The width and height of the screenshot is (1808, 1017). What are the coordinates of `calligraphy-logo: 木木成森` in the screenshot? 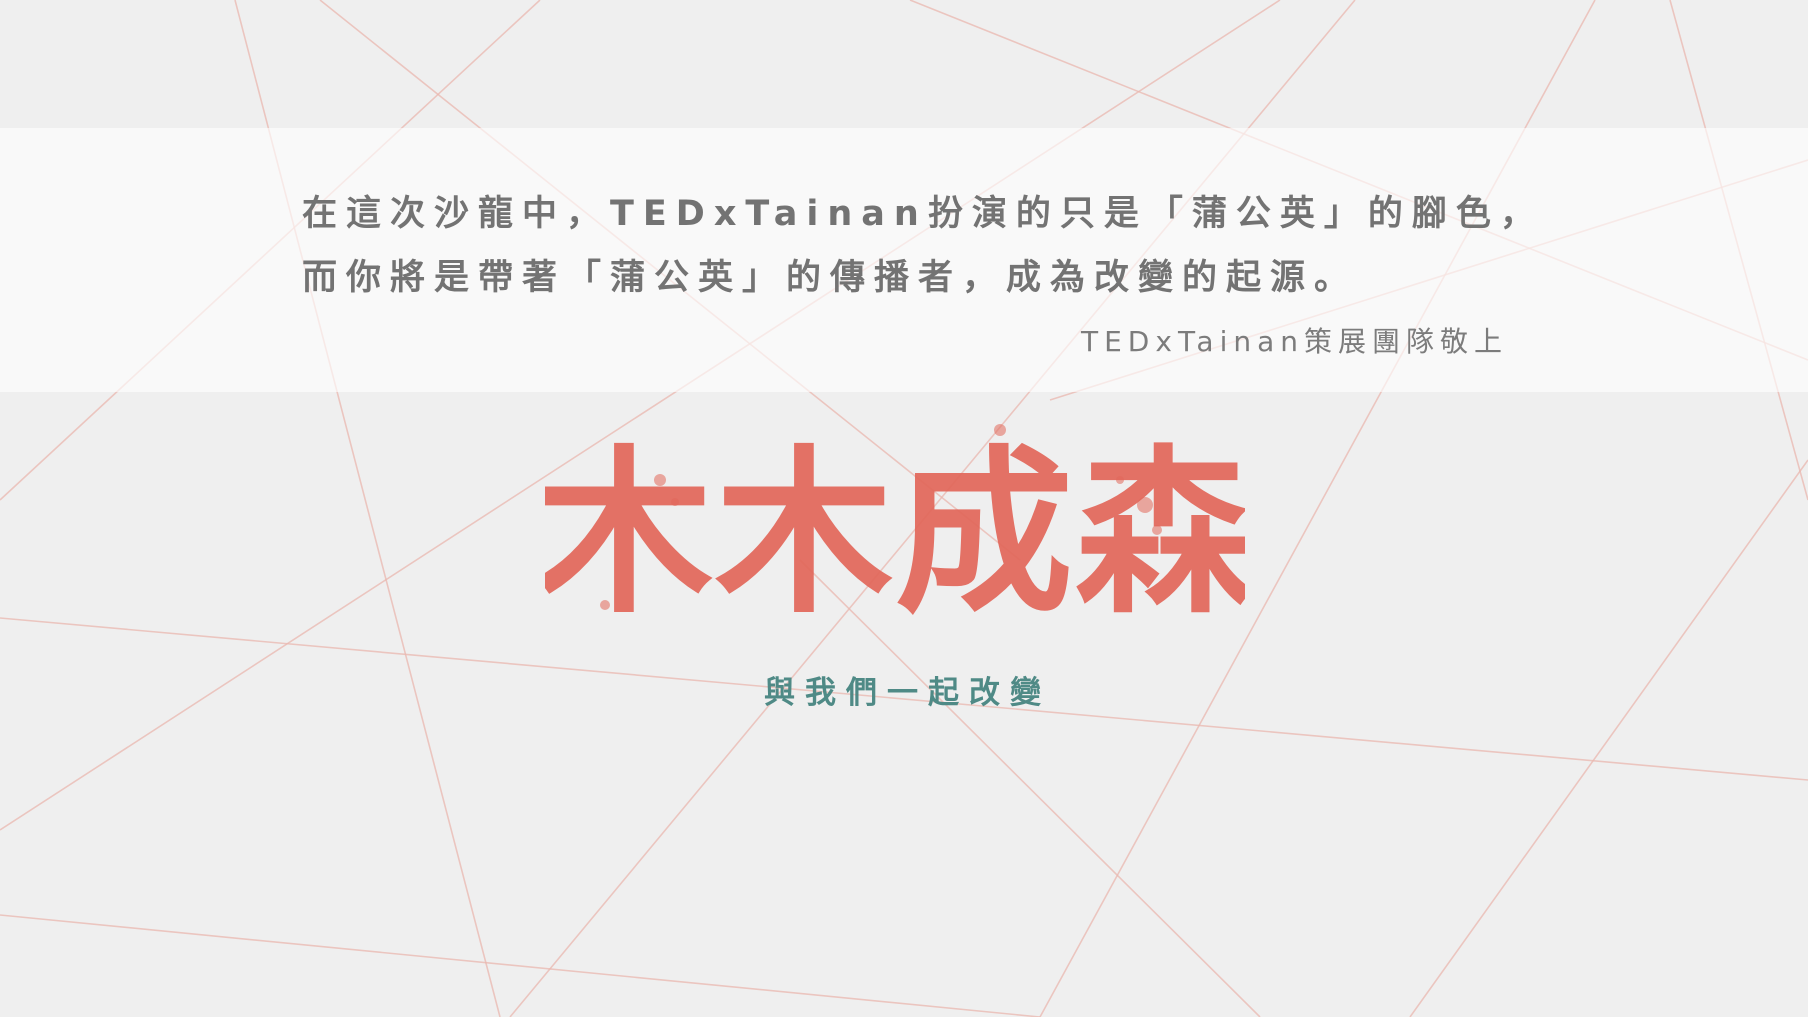 It's located at (895, 530).